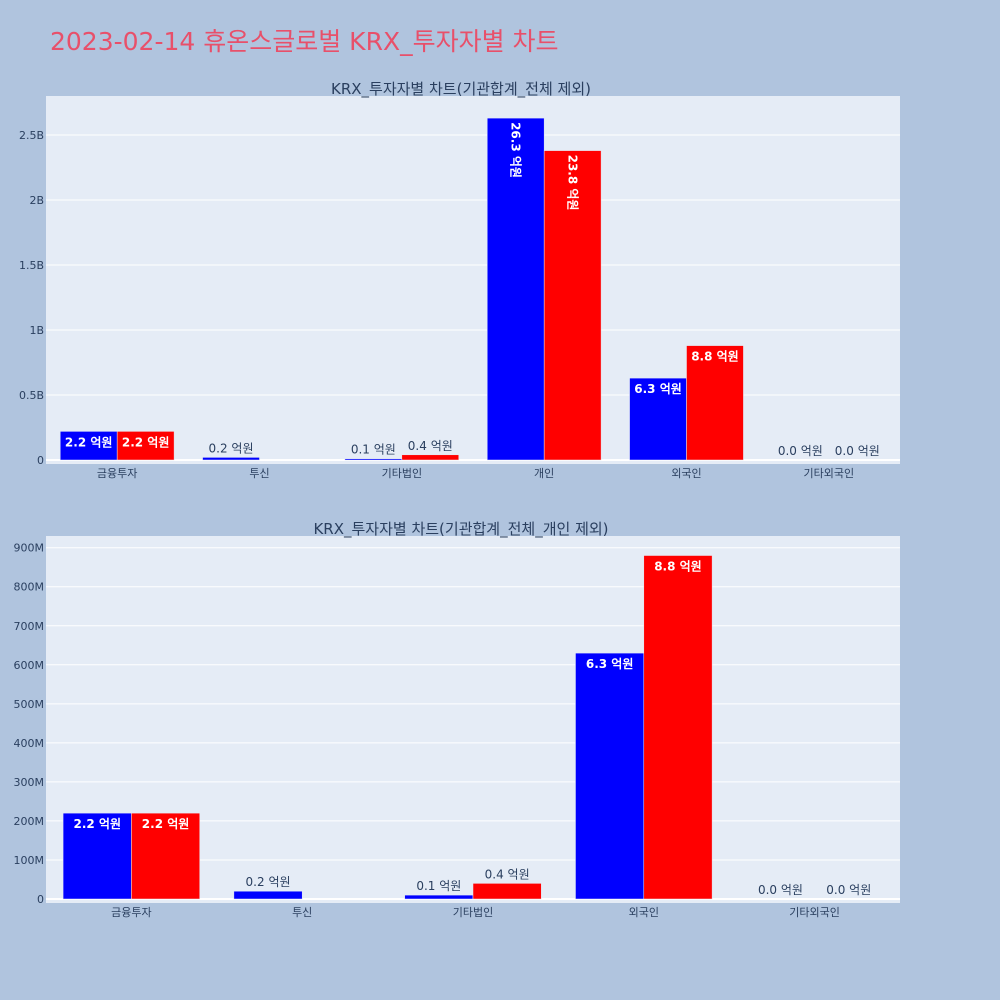 The width and height of the screenshot is (1000, 1000). What do you see at coordinates (29, 704) in the screenshot?
I see `y-tick-label: 500M` at bounding box center [29, 704].